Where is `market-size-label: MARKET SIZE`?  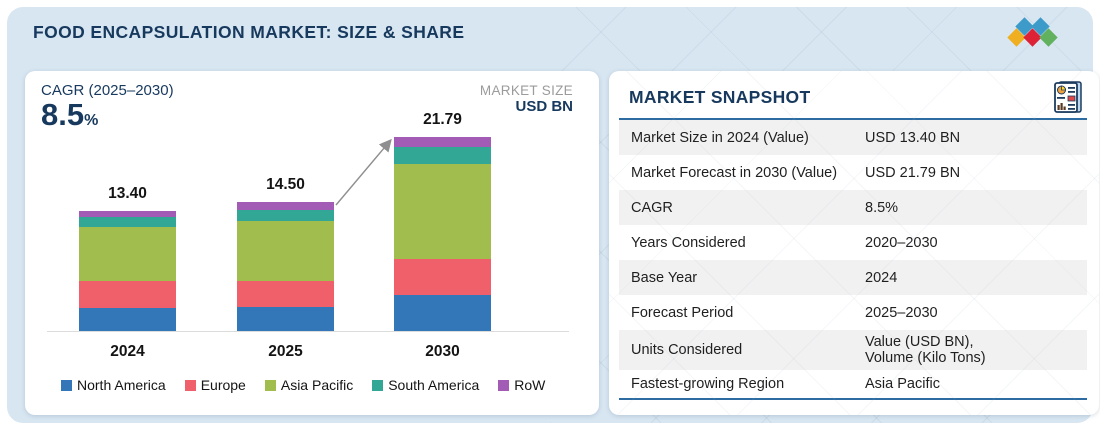 market-size-label: MARKET SIZE is located at coordinates (526, 90).